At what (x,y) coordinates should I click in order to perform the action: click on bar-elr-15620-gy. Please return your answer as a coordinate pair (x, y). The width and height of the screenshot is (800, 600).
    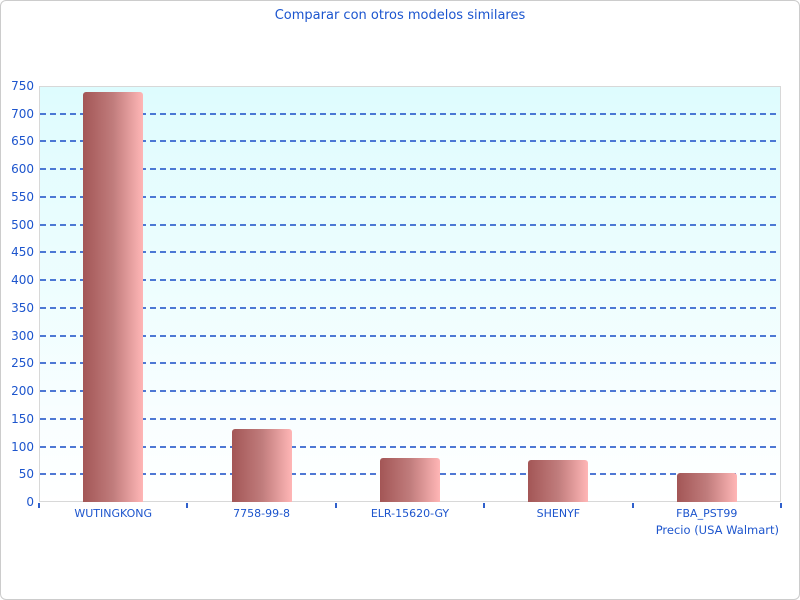
    Looking at the image, I should click on (410, 479).